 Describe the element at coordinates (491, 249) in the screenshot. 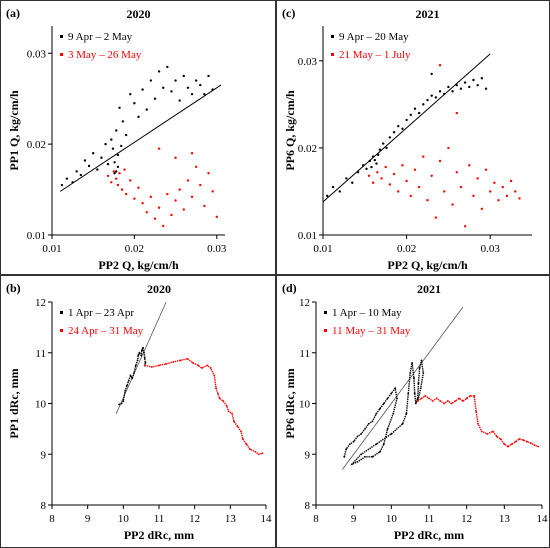

I see `x-tick-label: 0.03` at that location.